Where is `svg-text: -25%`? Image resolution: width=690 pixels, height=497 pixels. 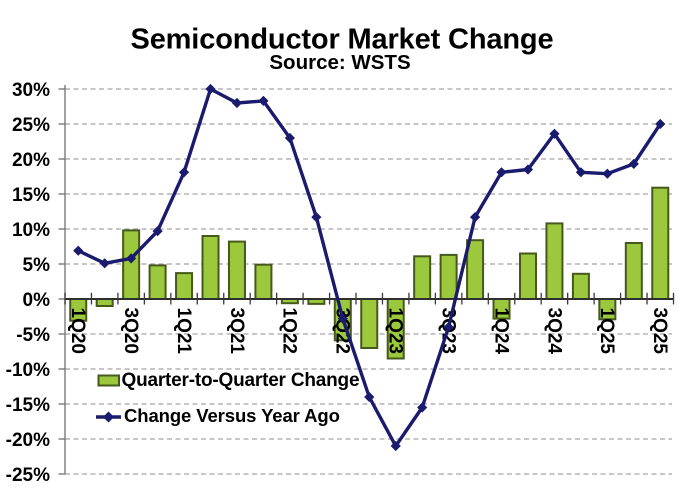 svg-text: -25% is located at coordinates (28, 475).